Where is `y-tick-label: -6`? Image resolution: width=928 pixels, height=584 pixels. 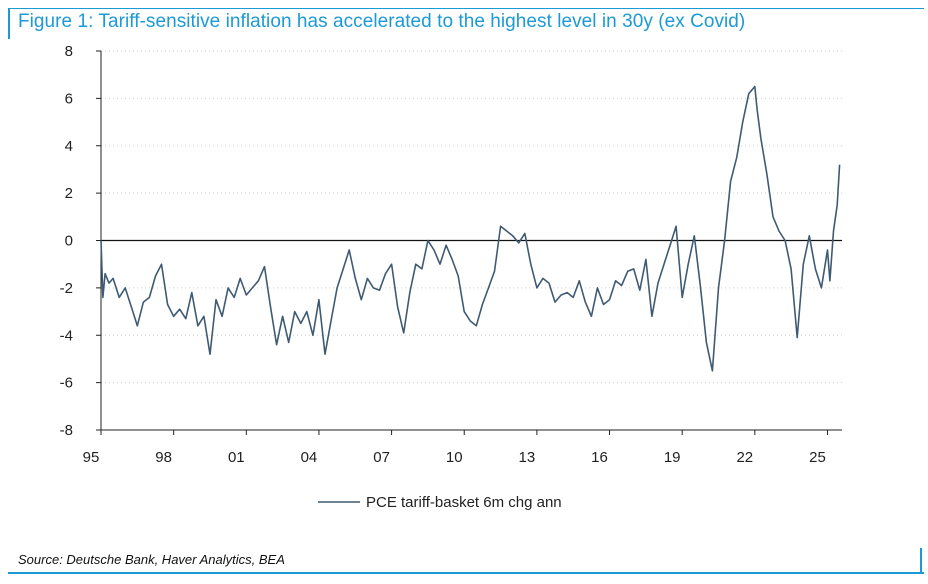
y-tick-label: -6 is located at coordinates (66, 383).